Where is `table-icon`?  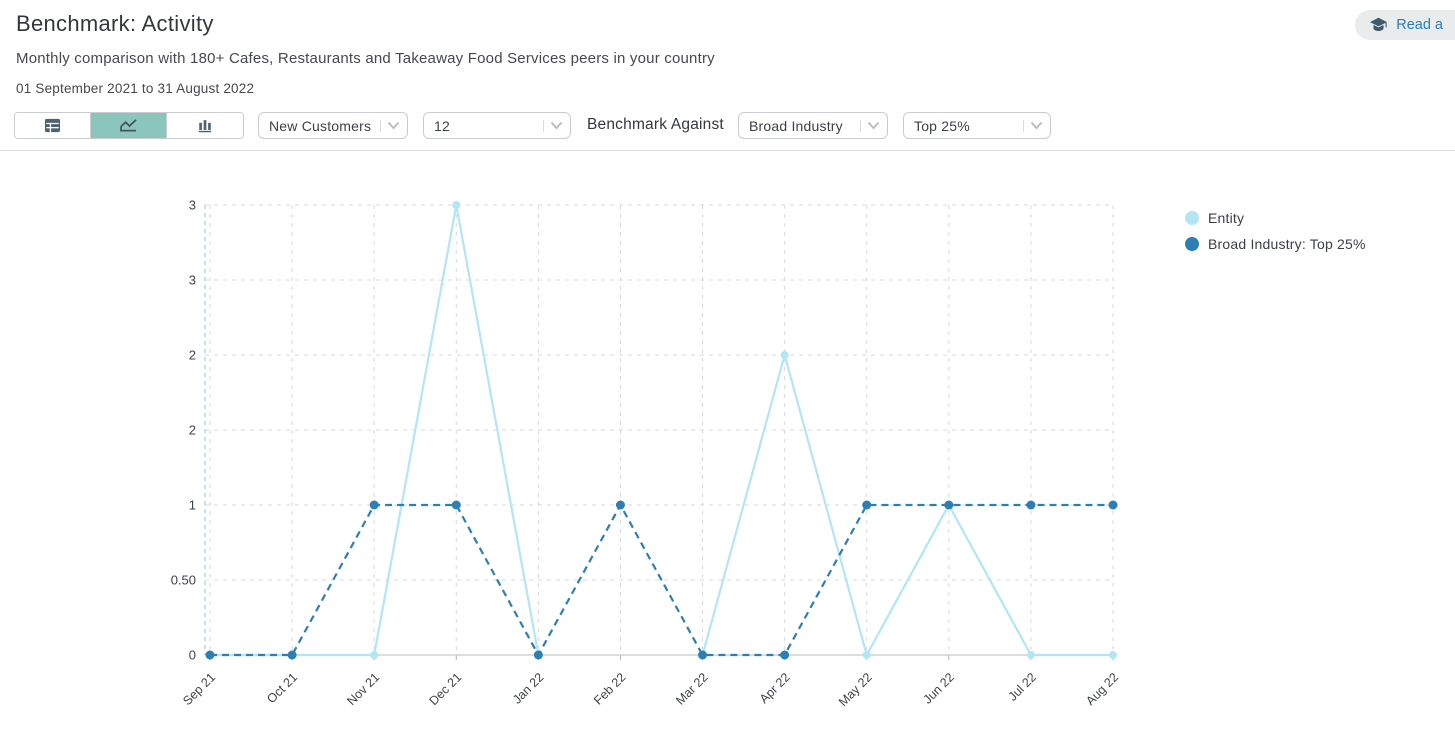 table-icon is located at coordinates (52, 125).